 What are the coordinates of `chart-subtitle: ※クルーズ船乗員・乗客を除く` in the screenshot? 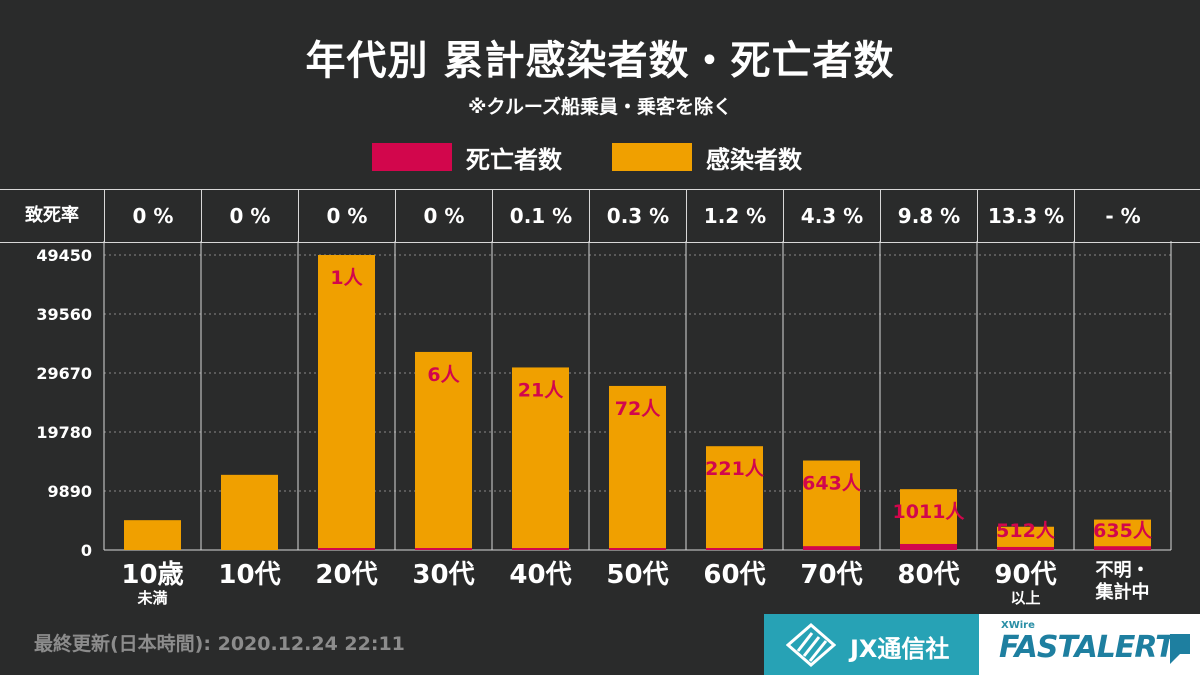 It's located at (600, 107).